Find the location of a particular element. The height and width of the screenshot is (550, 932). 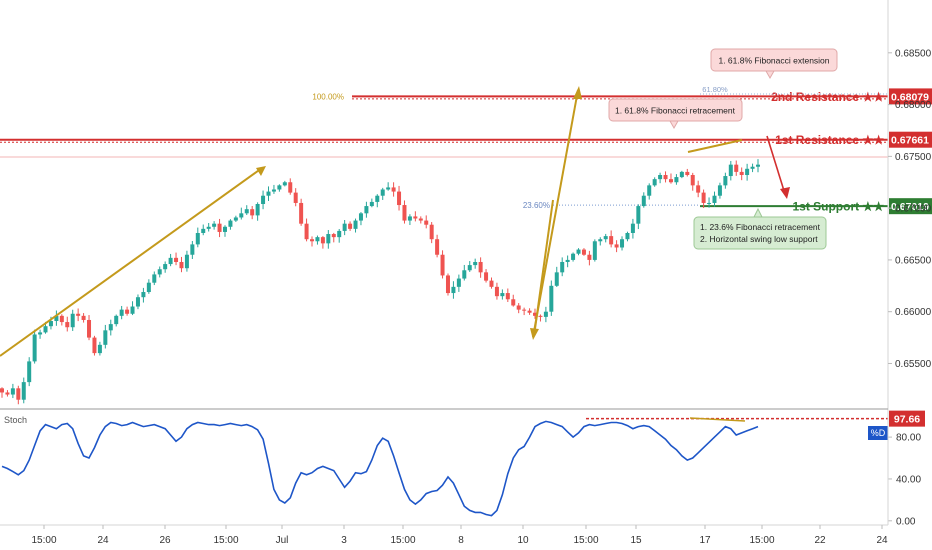

support-note-line2: 2. Horizontal swing low support is located at coordinates (759, 239).